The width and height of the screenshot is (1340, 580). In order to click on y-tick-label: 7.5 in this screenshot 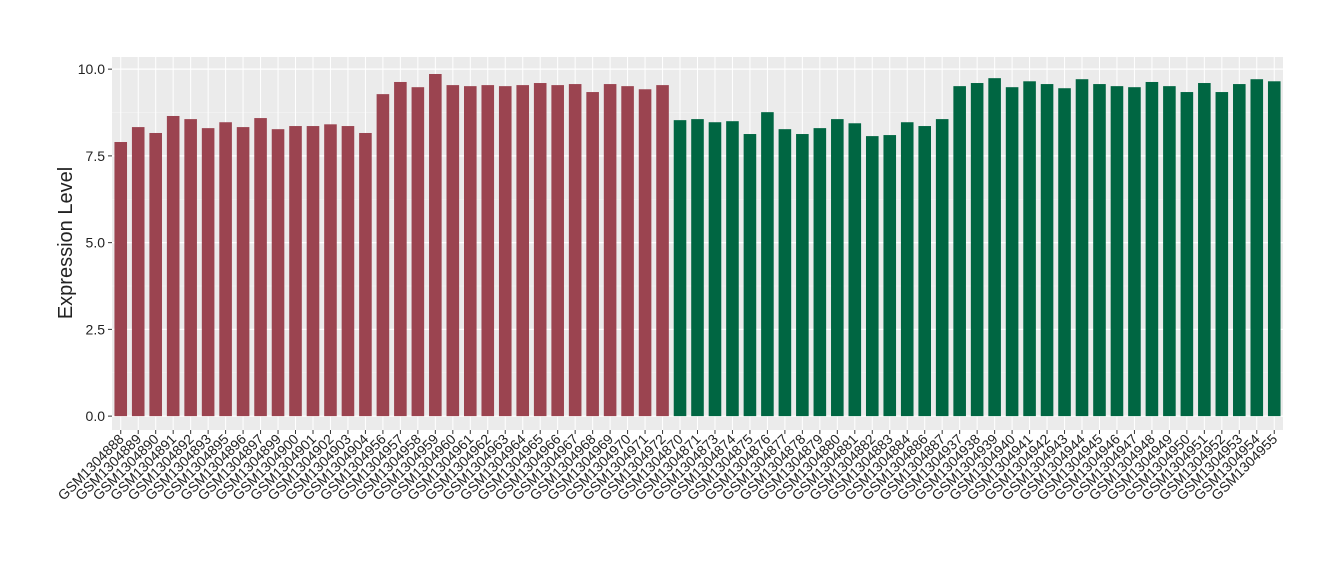, I will do `click(96, 156)`.